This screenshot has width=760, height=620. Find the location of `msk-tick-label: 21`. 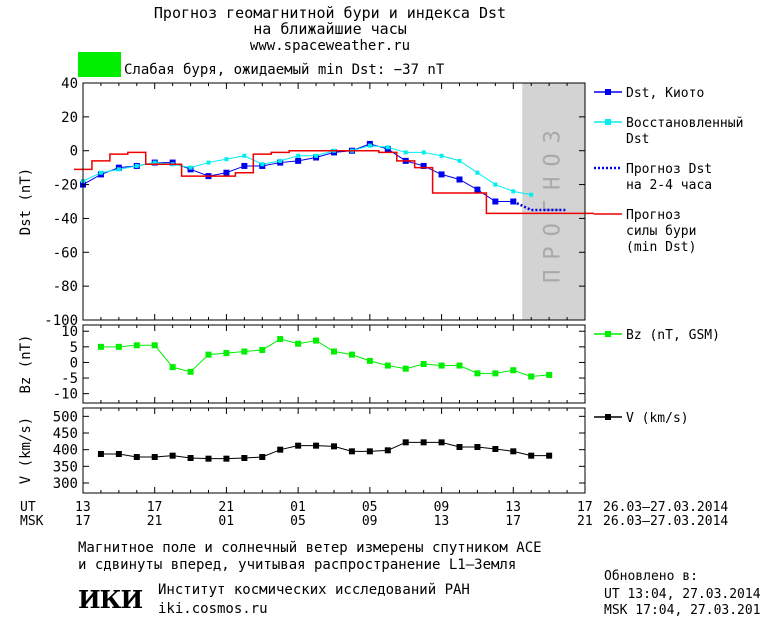

msk-tick-label: 21 is located at coordinates (585, 521).